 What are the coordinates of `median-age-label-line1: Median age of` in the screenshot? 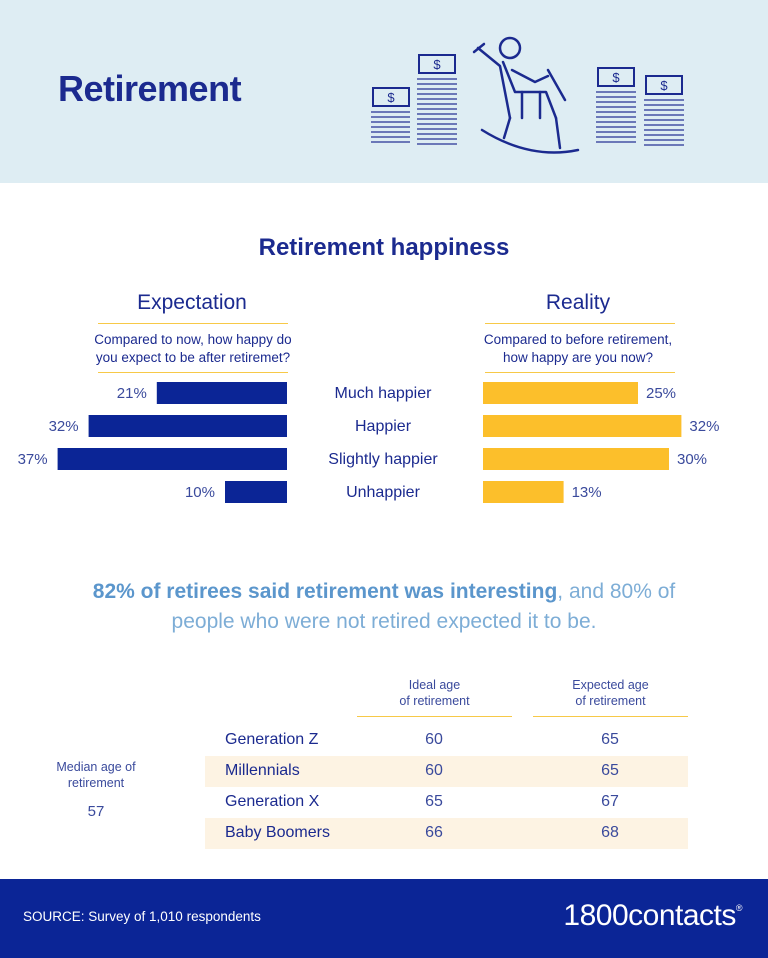 It's located at (96, 767).